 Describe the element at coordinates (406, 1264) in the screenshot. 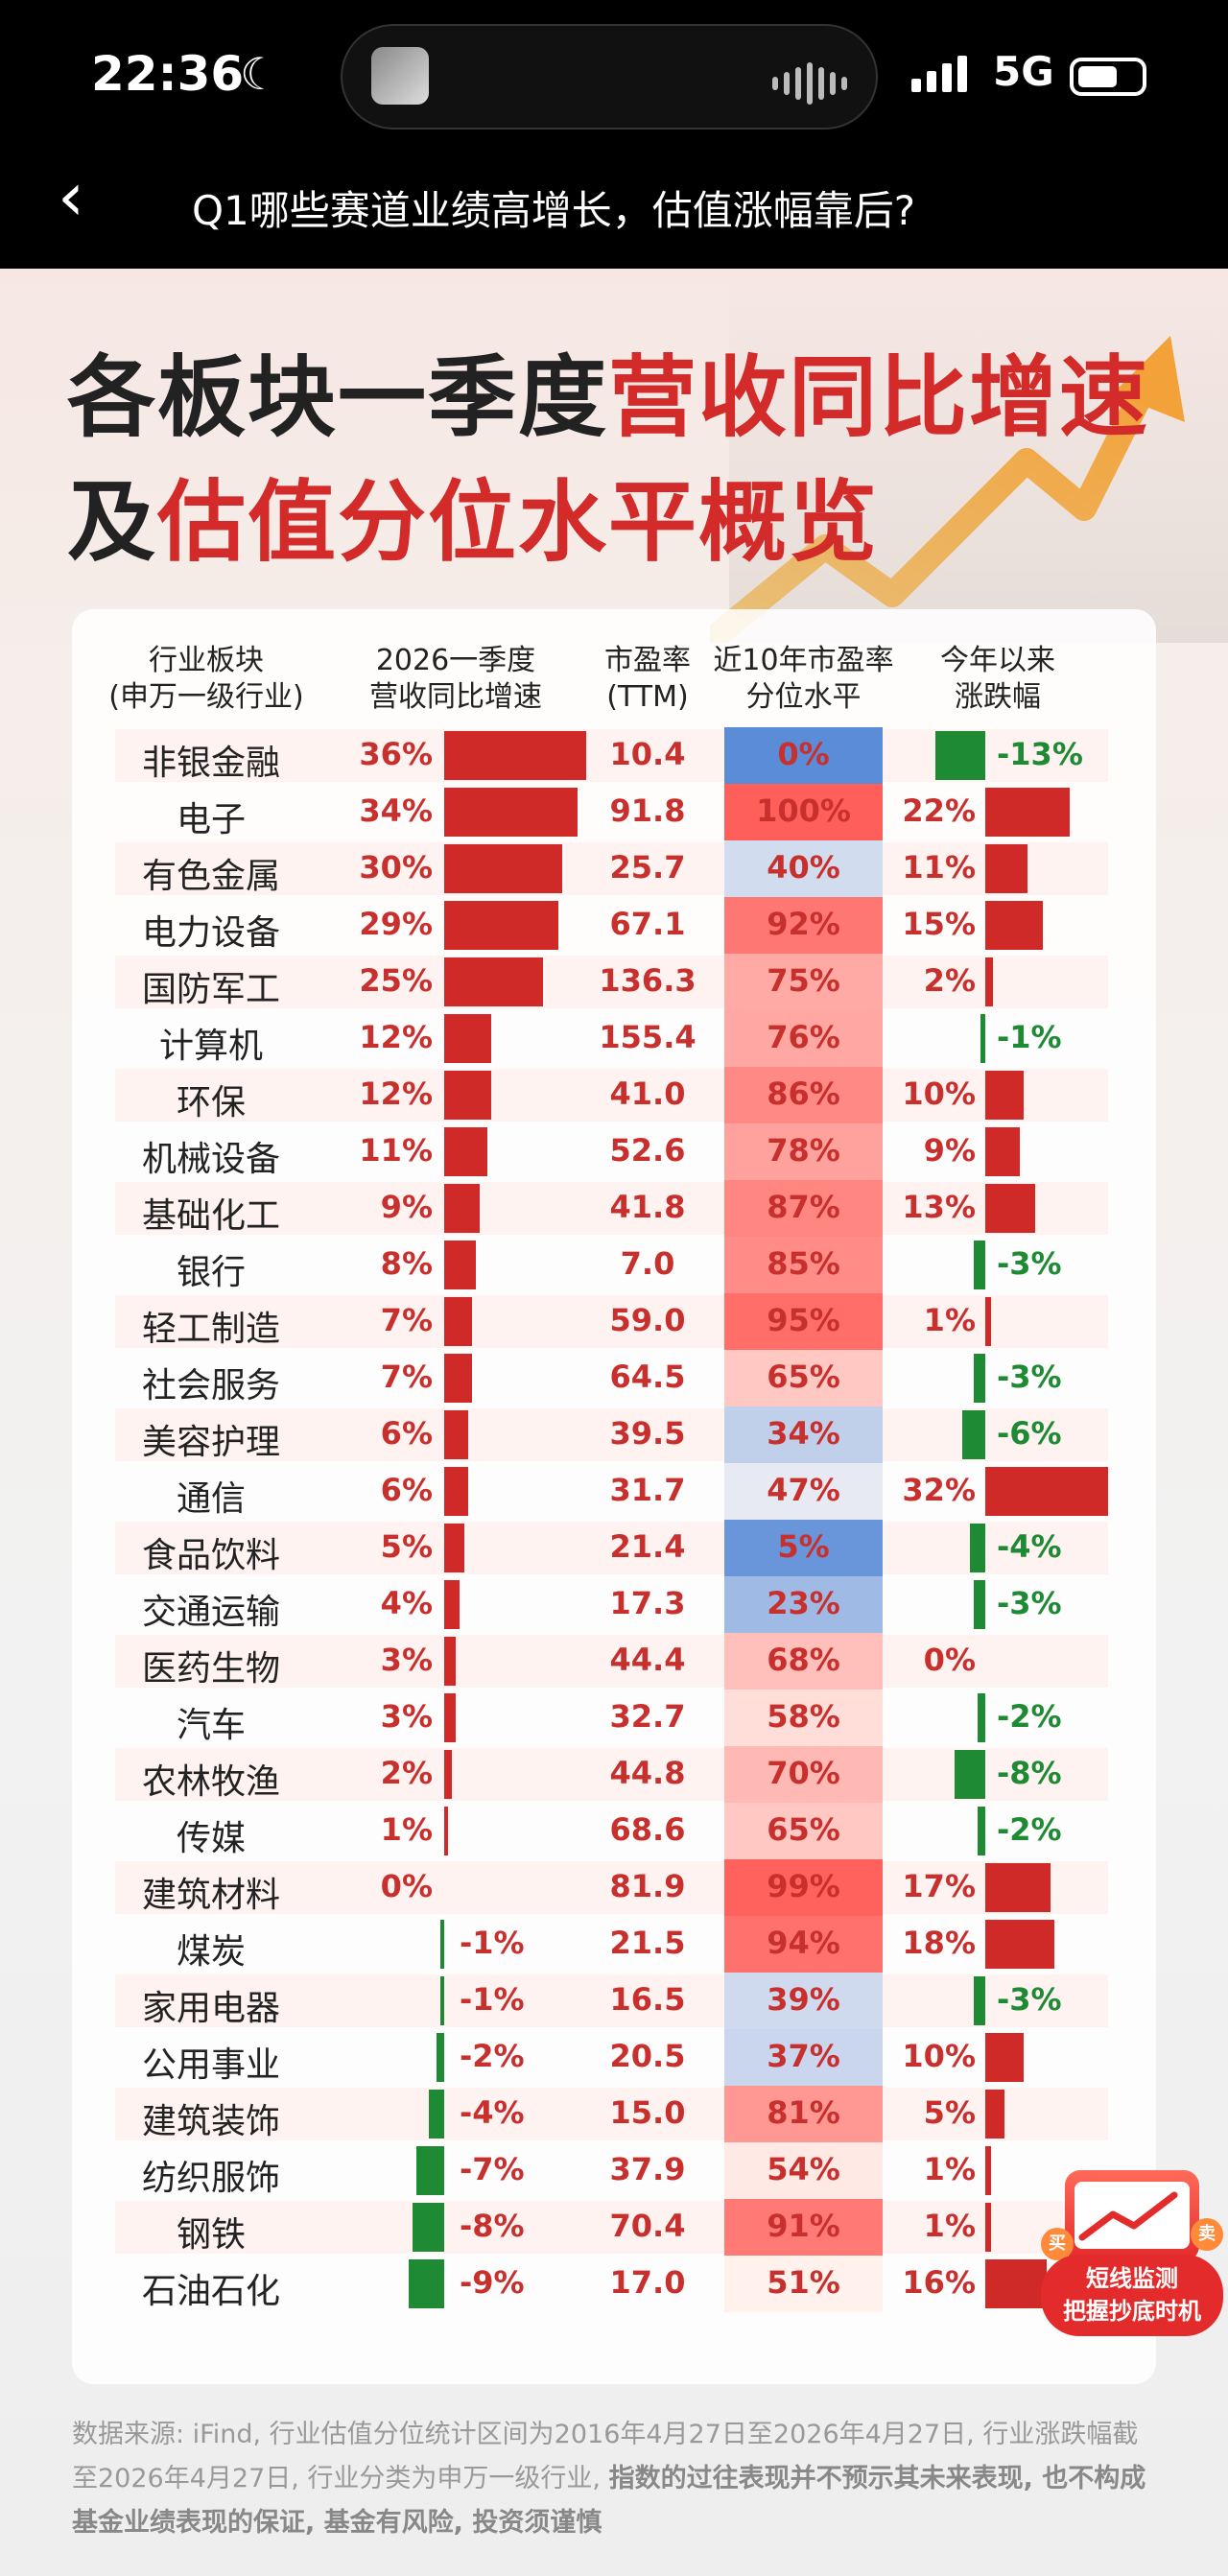

I see `growth-value: 8%` at that location.